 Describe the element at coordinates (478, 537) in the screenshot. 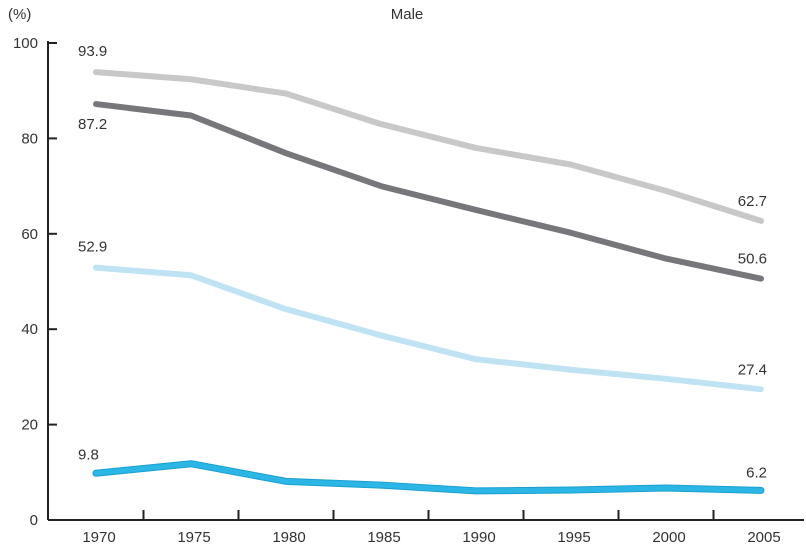

I see `x-tick-label: 1990` at that location.